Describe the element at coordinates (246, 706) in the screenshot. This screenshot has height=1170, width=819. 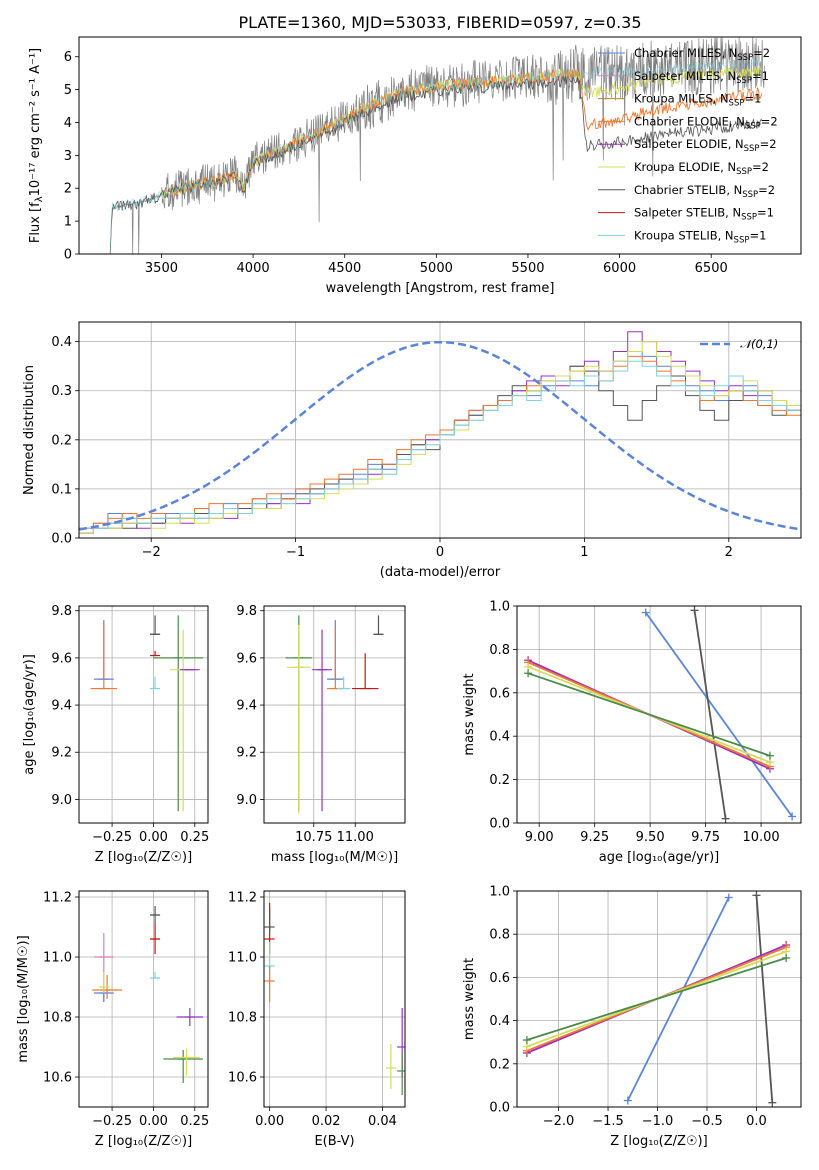
I see `y-tick-label: 9.4` at that location.